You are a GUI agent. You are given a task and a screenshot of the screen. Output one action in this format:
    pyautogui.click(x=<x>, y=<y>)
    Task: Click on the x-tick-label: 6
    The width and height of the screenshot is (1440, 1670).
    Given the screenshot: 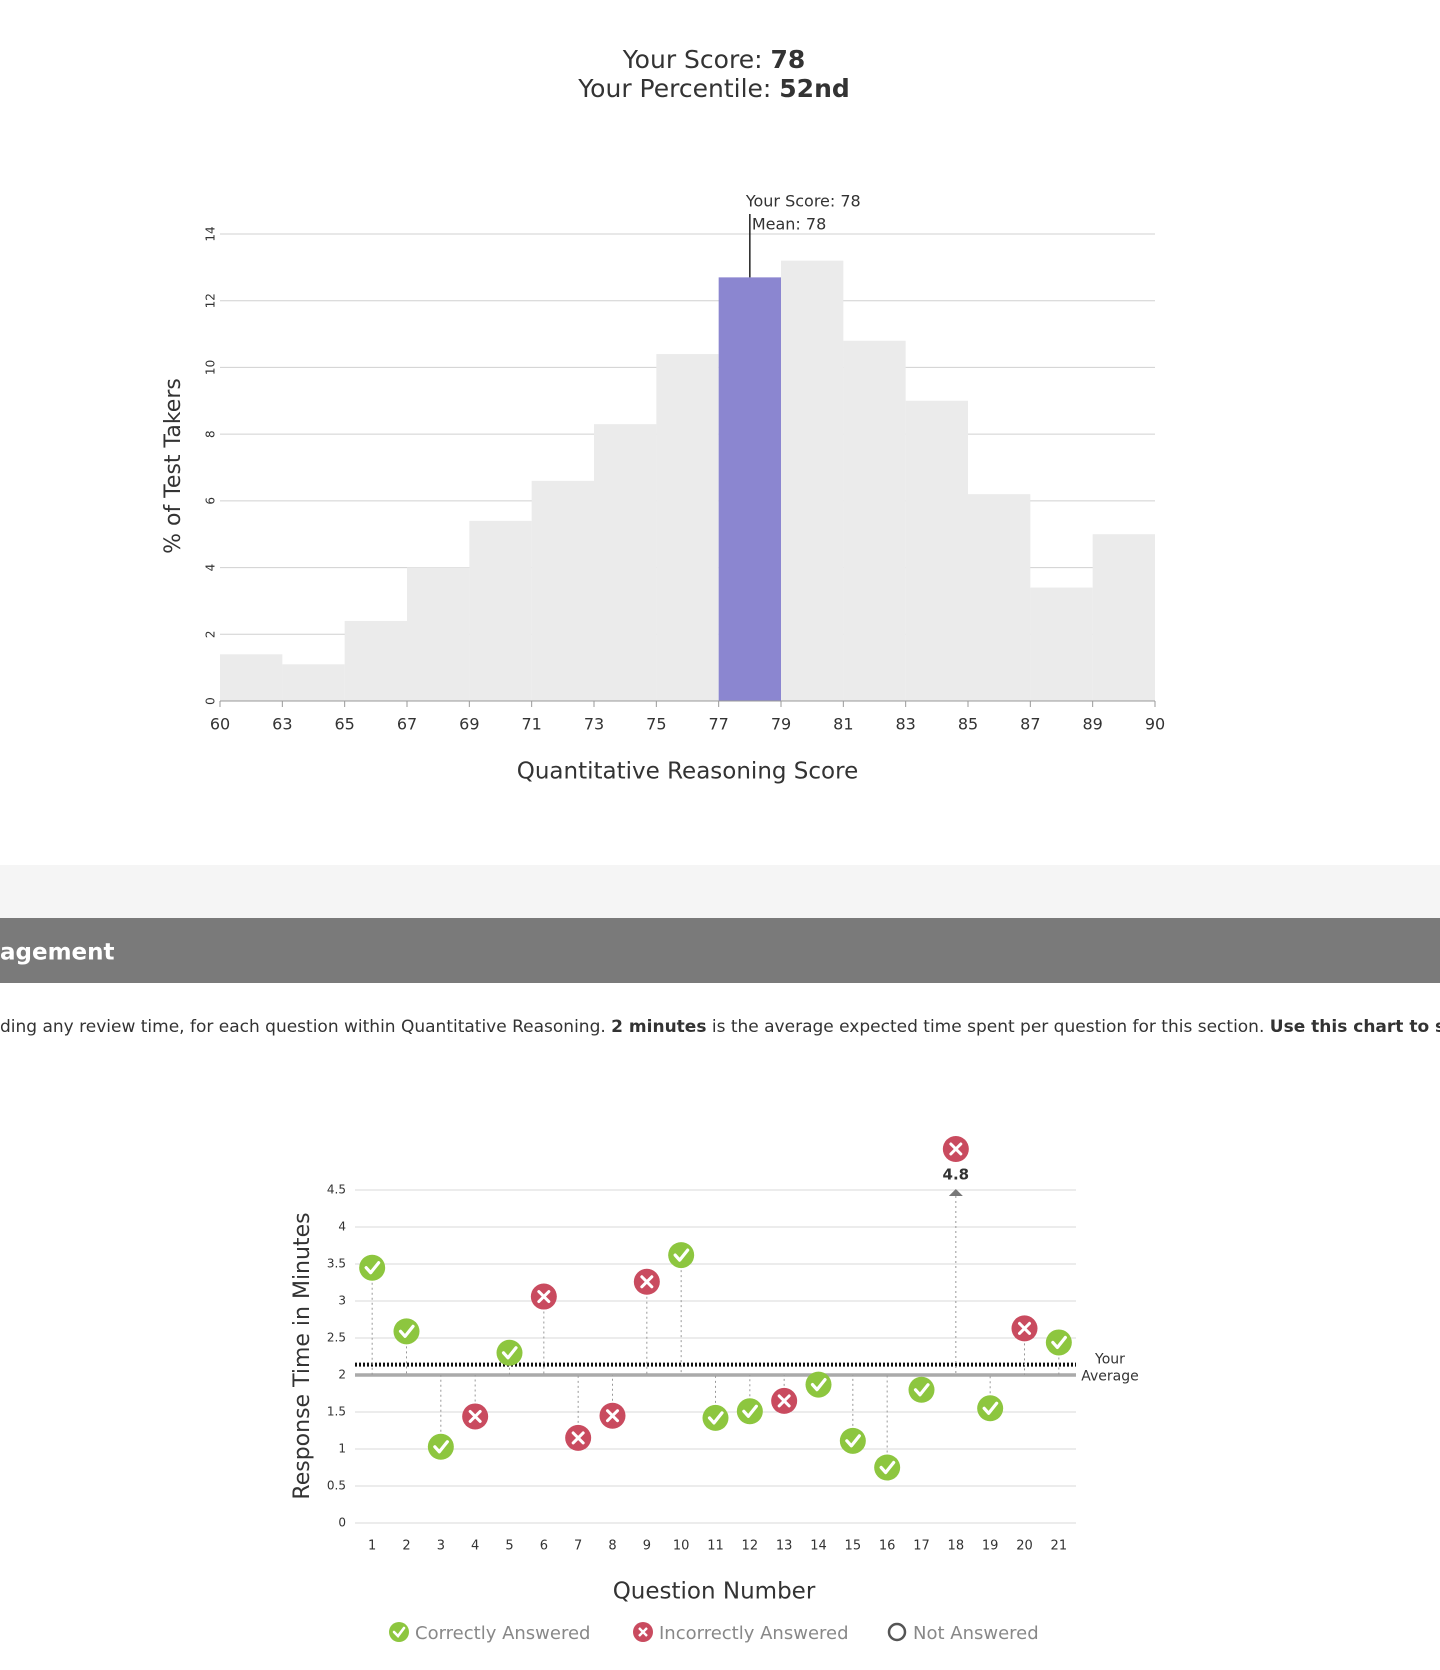 What is the action you would take?
    pyautogui.click(x=544, y=1546)
    